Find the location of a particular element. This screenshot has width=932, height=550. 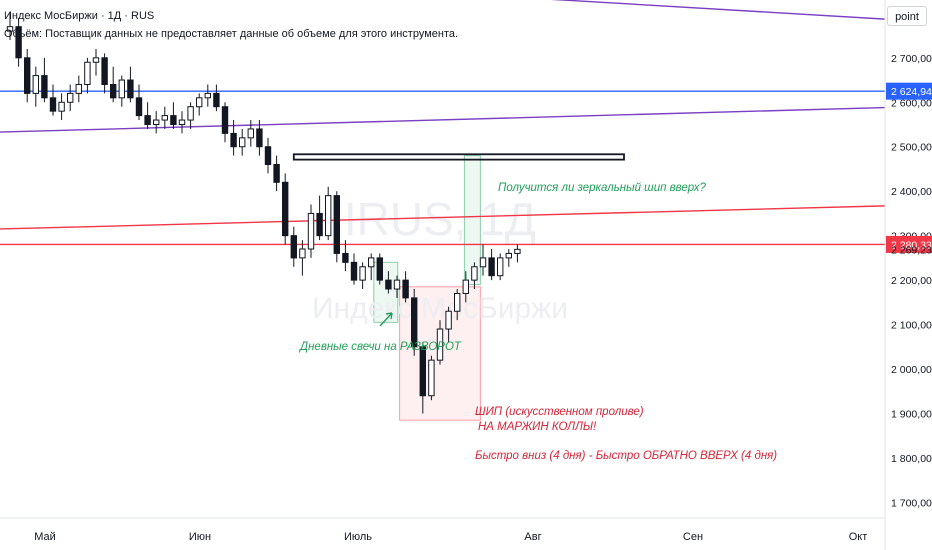

price-tick-7: 2 400,00 is located at coordinates (911, 192).